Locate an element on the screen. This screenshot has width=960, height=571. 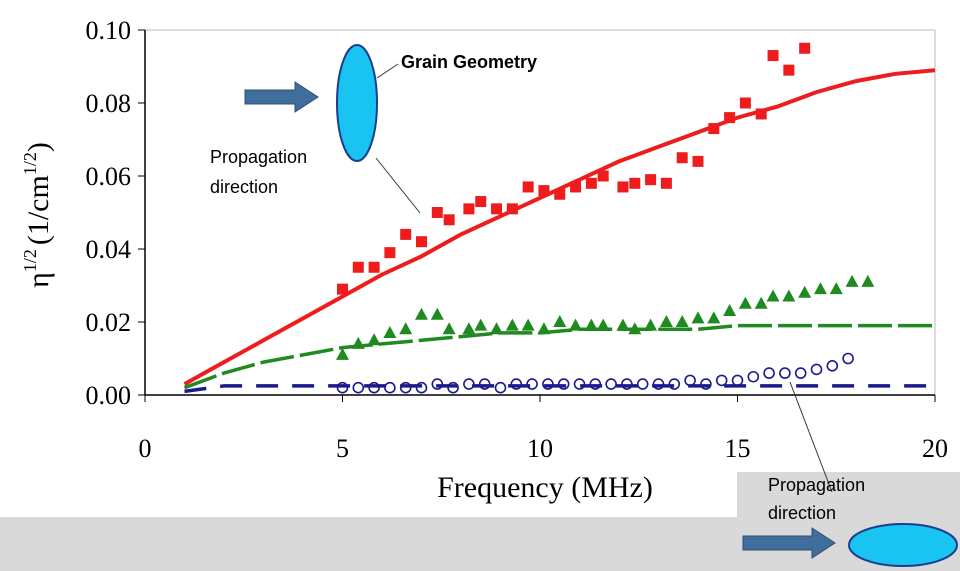
y-title-part: (1/cm is located at coordinates (38, 210).